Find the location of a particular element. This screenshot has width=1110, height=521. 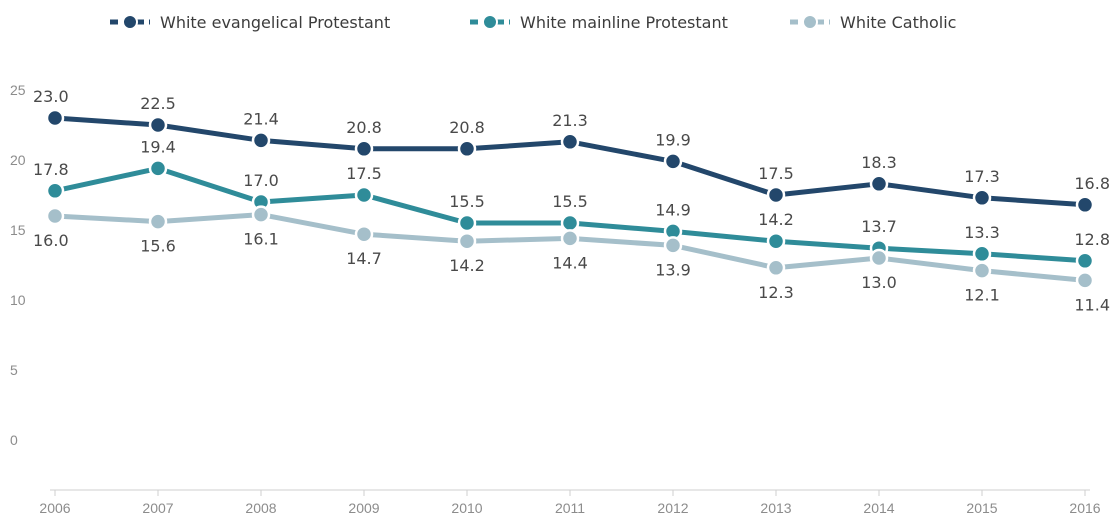

legend-label: White mainline Protestant is located at coordinates (624, 22).